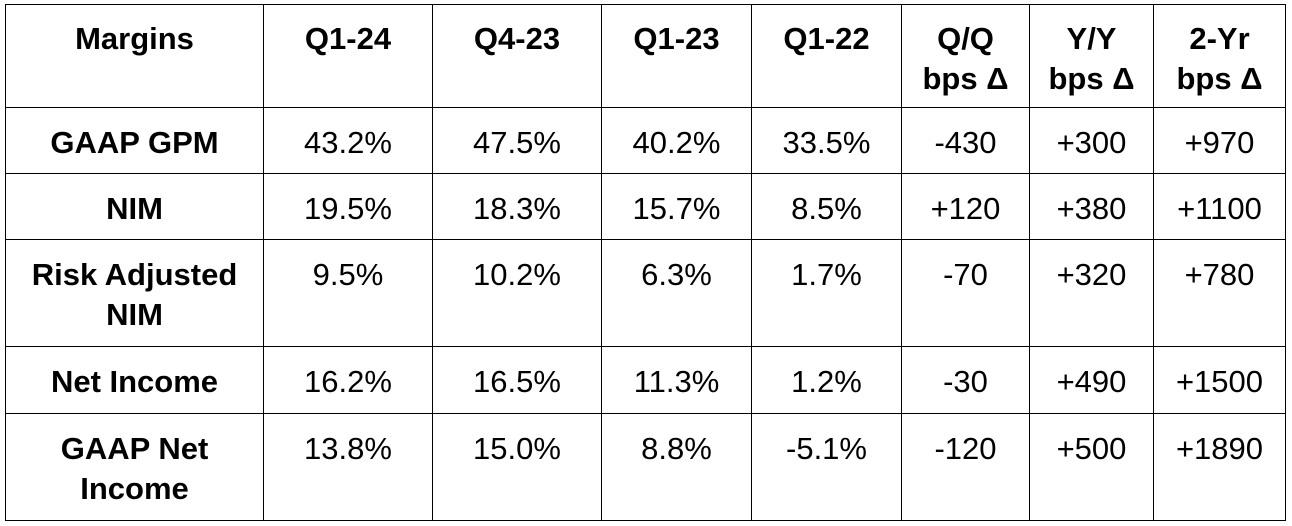 This screenshot has height=526, width=1292. Describe the element at coordinates (348, 206) in the screenshot. I see `table-cell: 19.5%` at that location.